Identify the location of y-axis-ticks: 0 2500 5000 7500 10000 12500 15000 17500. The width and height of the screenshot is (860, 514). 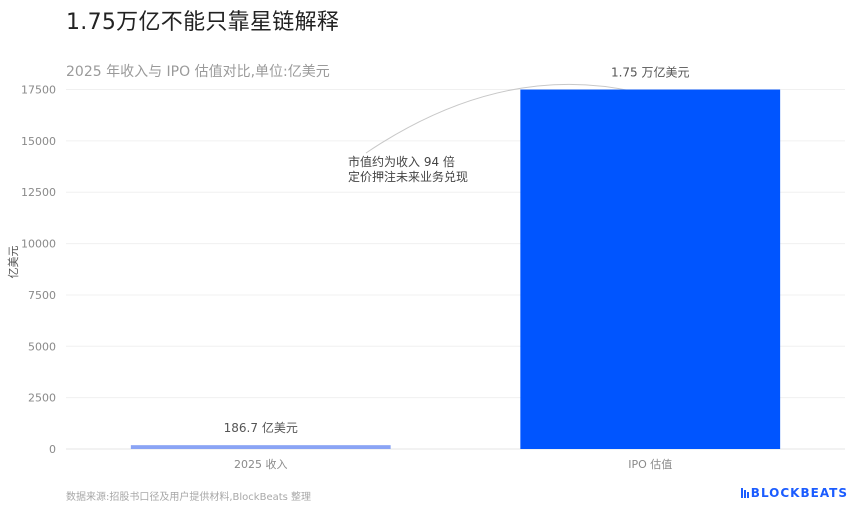
(38, 270).